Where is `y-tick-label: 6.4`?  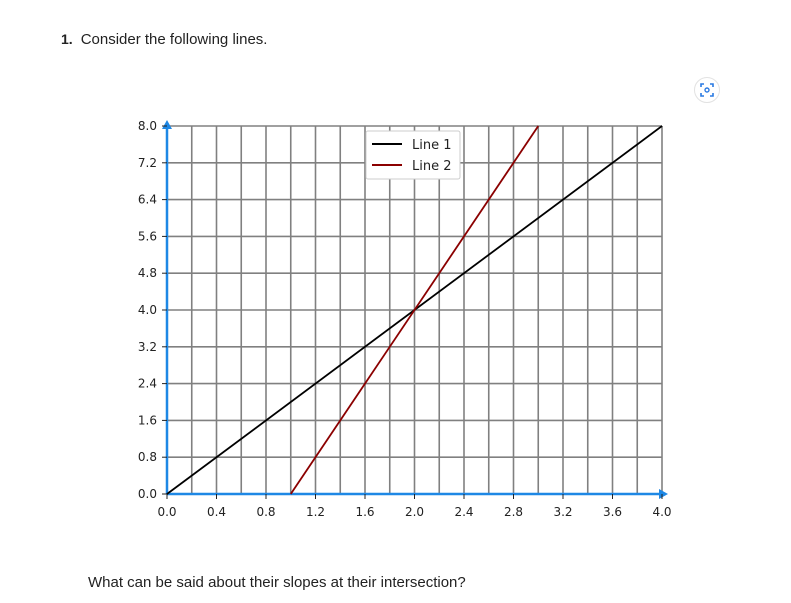 y-tick-label: 6.4 is located at coordinates (147, 200).